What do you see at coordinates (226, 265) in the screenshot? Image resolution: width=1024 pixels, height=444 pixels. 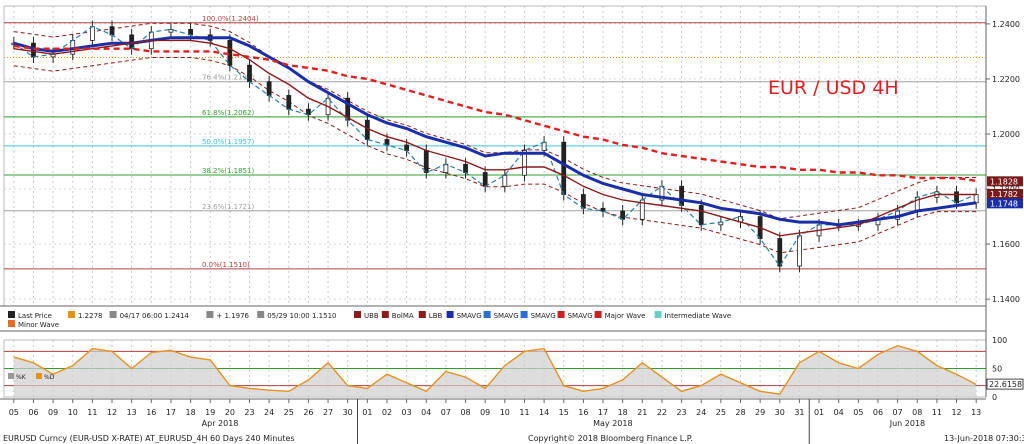 I see `fib-level-label: 0.0%(1.1510)` at bounding box center [226, 265].